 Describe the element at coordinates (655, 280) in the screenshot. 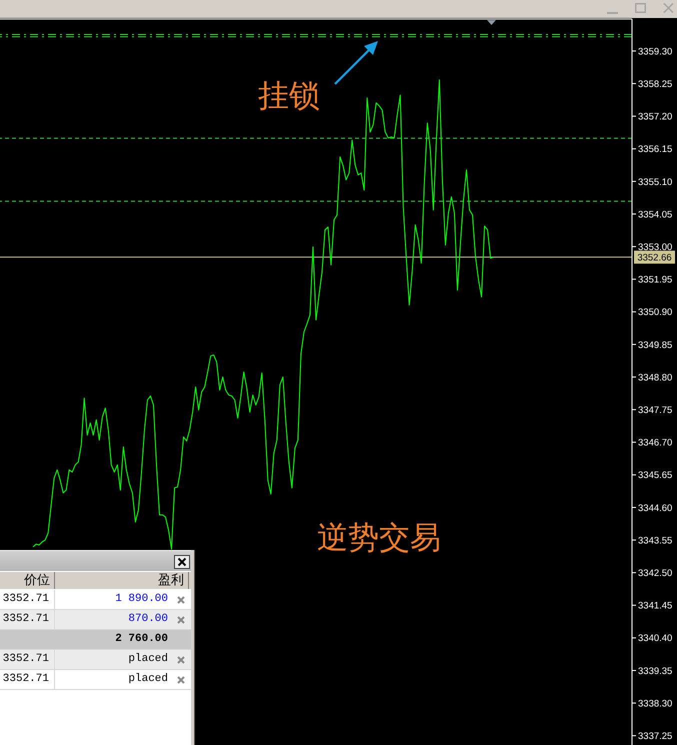

I see `y-tick-label: 3351.95` at that location.